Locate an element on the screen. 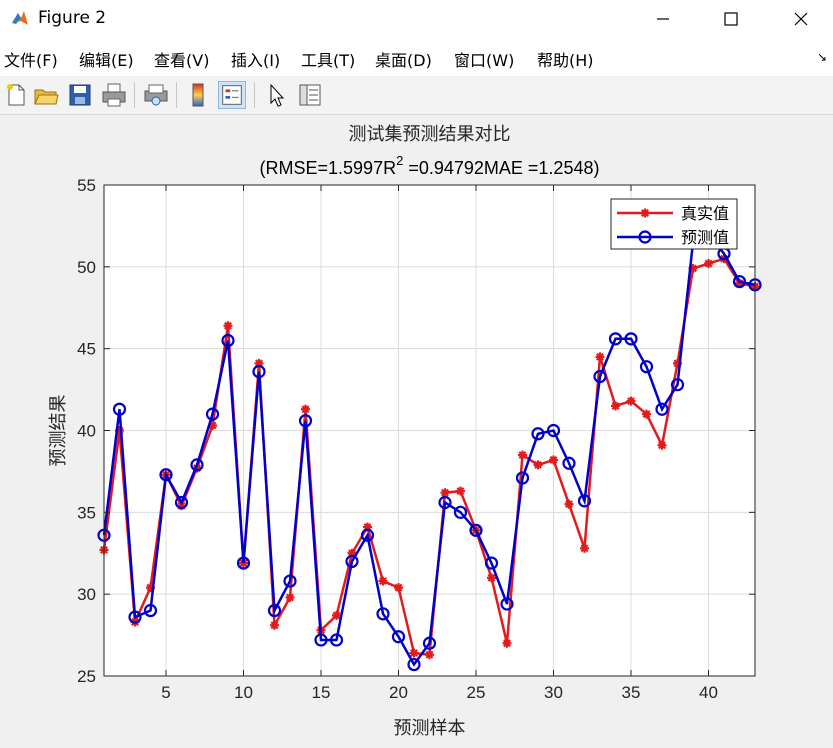  menu-edit: 编辑(E) is located at coordinates (106, 60).